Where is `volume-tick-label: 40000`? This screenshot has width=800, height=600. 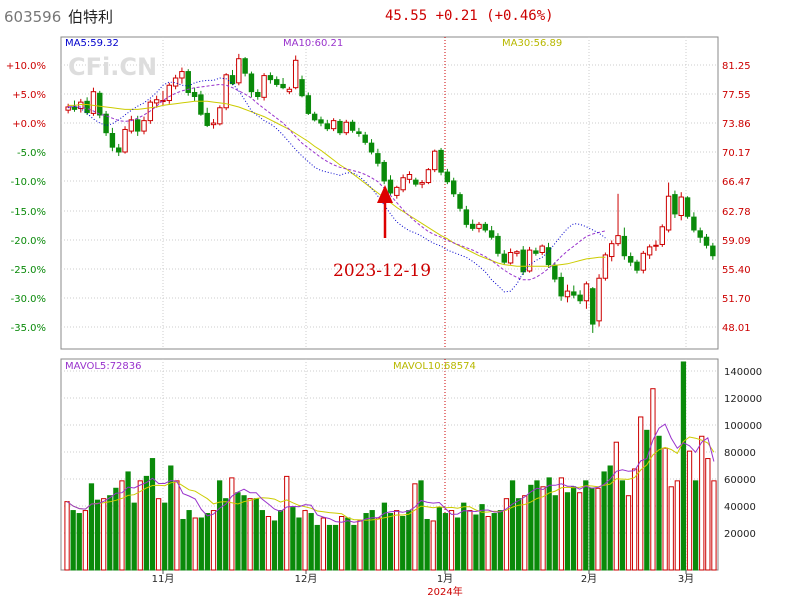
volume-tick-label: 40000 is located at coordinates (740, 507).